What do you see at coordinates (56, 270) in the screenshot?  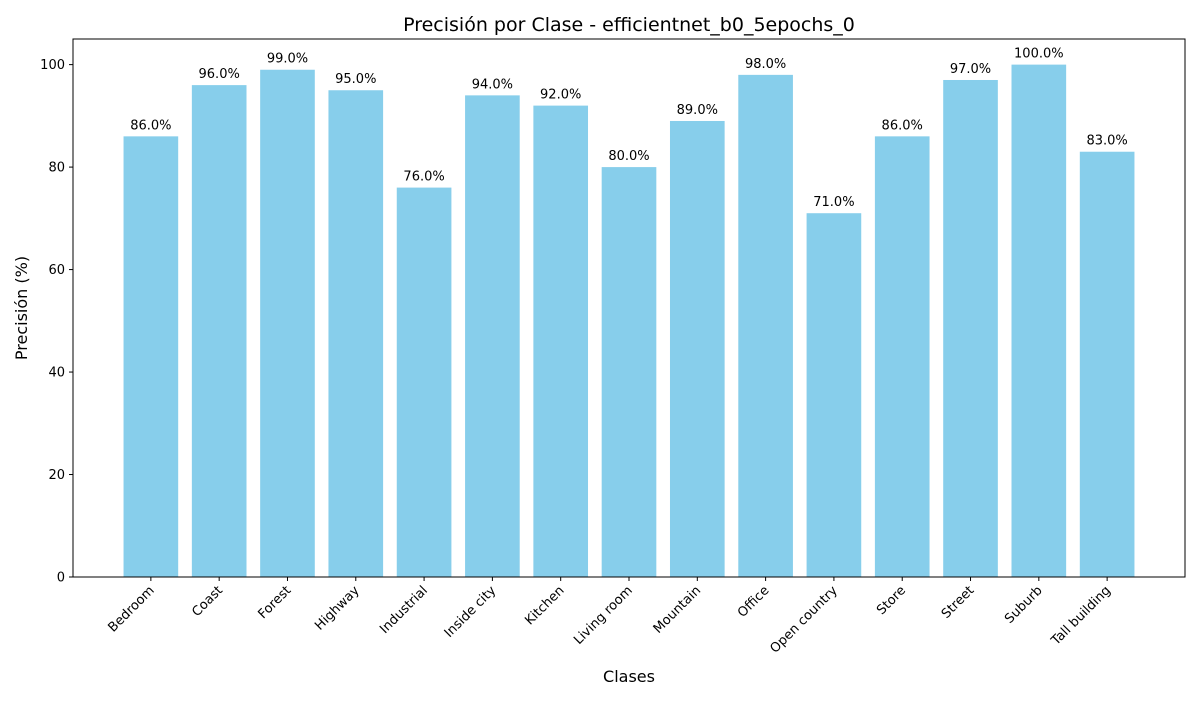 I see `y-tick-label: 60` at bounding box center [56, 270].